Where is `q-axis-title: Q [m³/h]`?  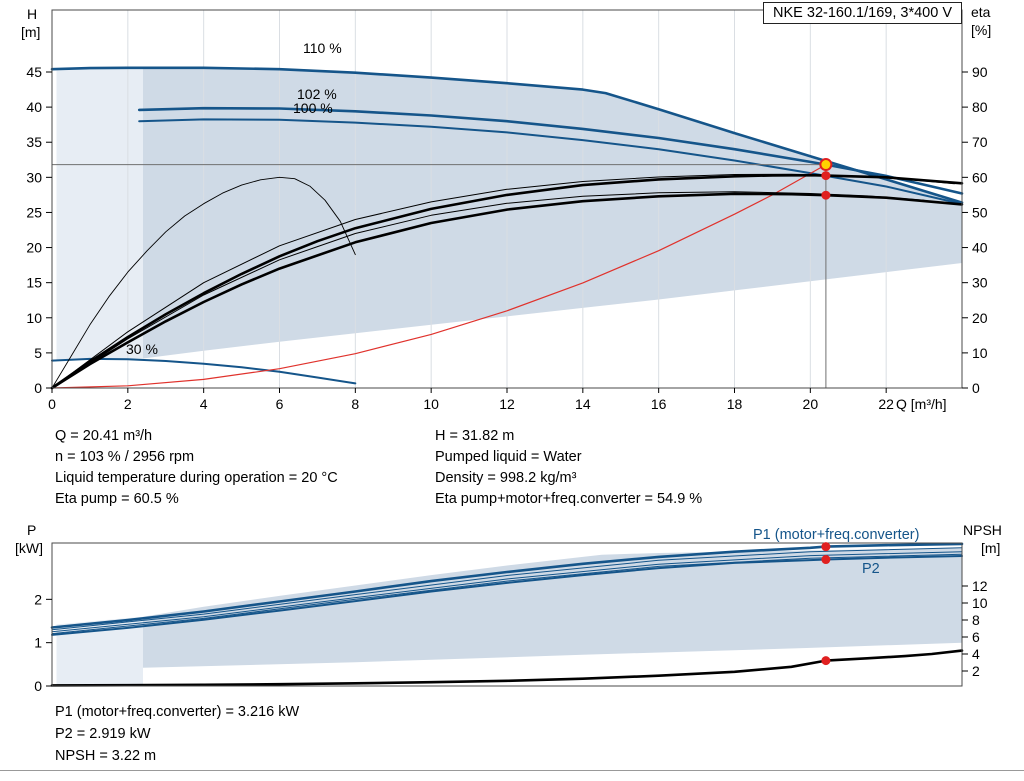
q-axis-title: Q [m³/h] is located at coordinates (921, 404).